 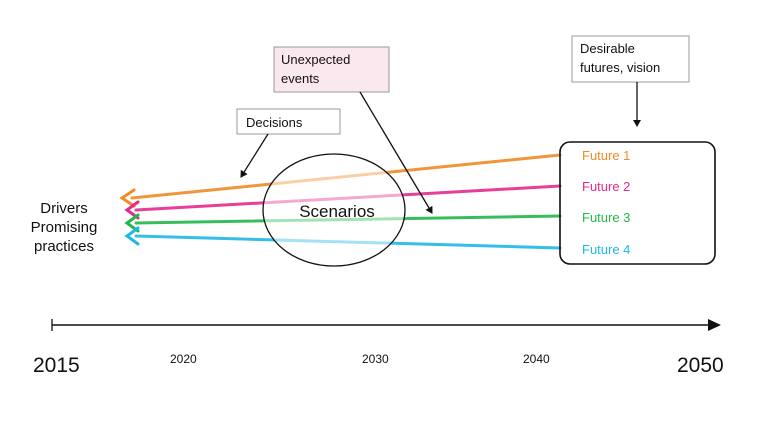 What do you see at coordinates (386, 325) in the screenshot?
I see `timeline` at bounding box center [386, 325].